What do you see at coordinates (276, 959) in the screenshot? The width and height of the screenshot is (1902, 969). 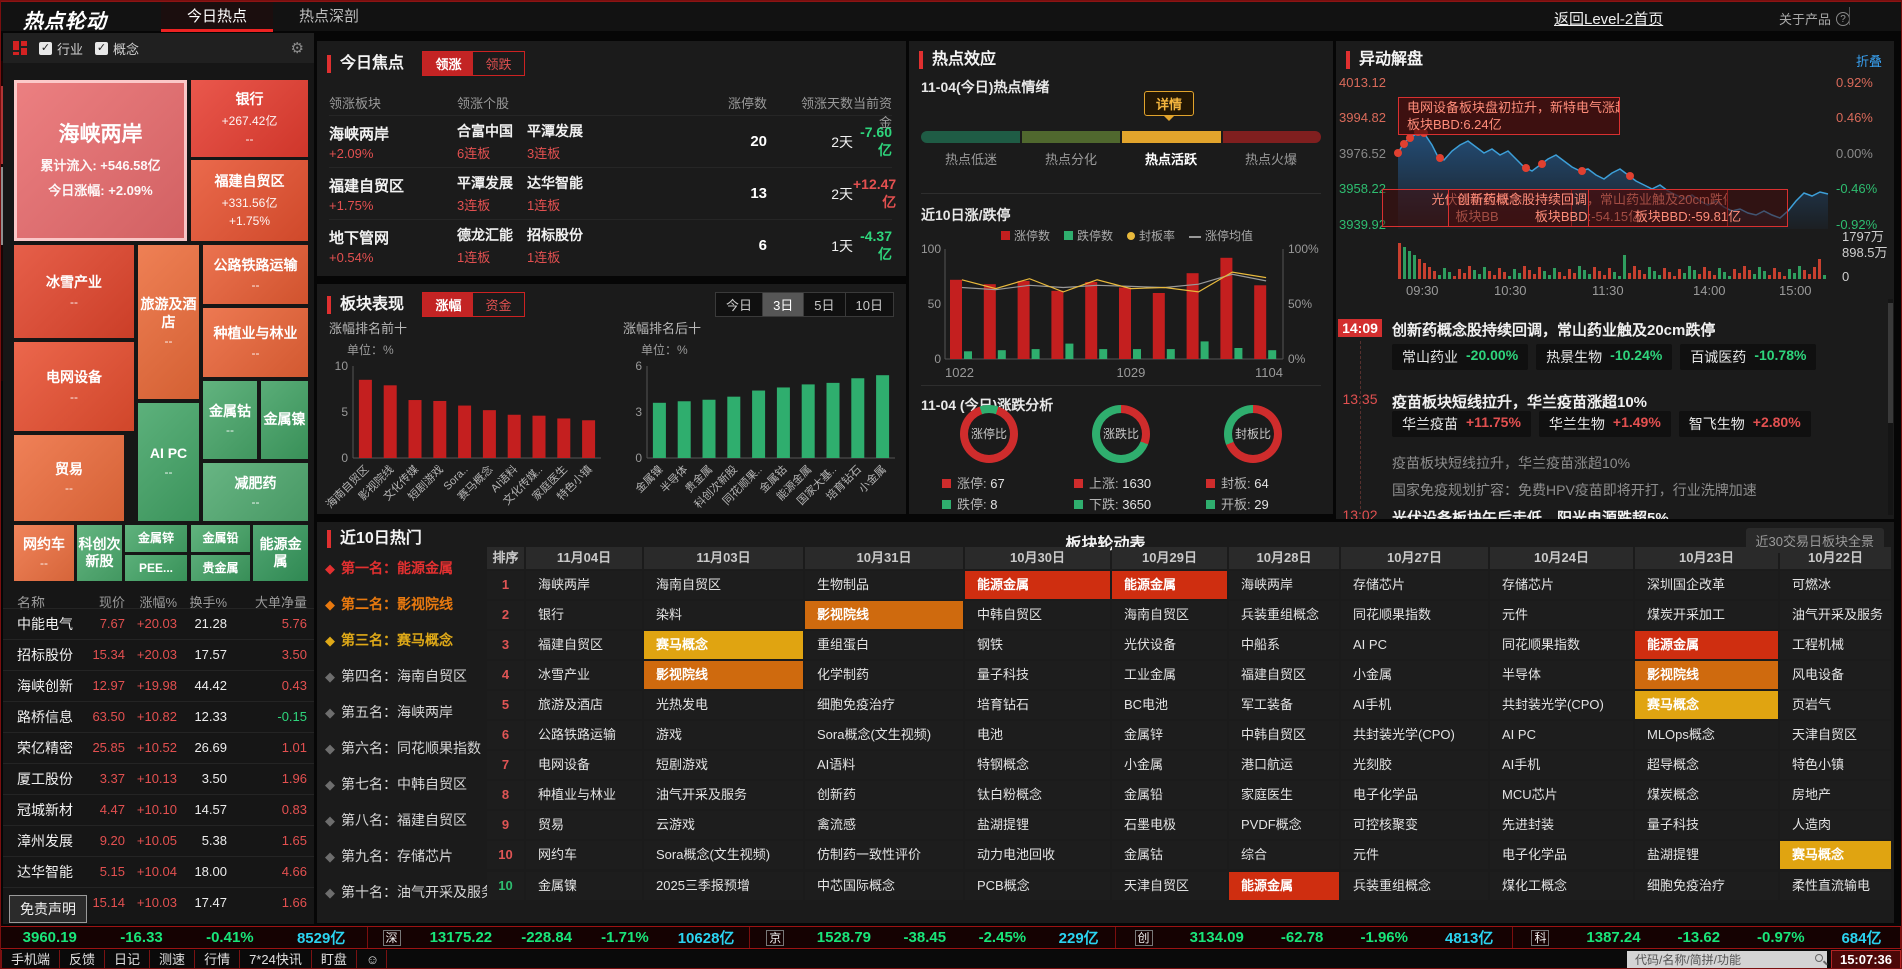 I see `status-item-5: 7*24快讯` at bounding box center [276, 959].